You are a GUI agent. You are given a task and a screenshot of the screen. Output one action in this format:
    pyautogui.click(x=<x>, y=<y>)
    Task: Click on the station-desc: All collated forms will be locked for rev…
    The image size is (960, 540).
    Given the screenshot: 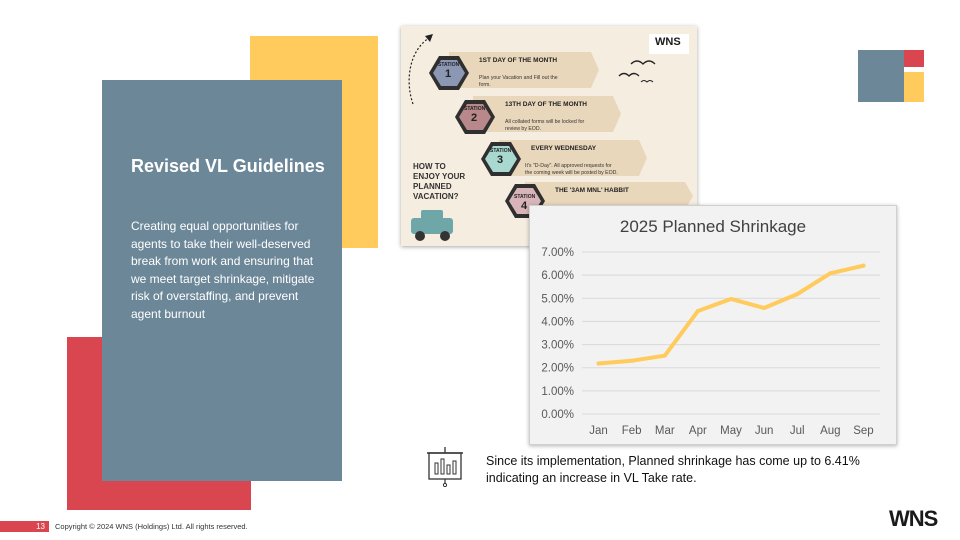 What is the action you would take?
    pyautogui.click(x=545, y=125)
    